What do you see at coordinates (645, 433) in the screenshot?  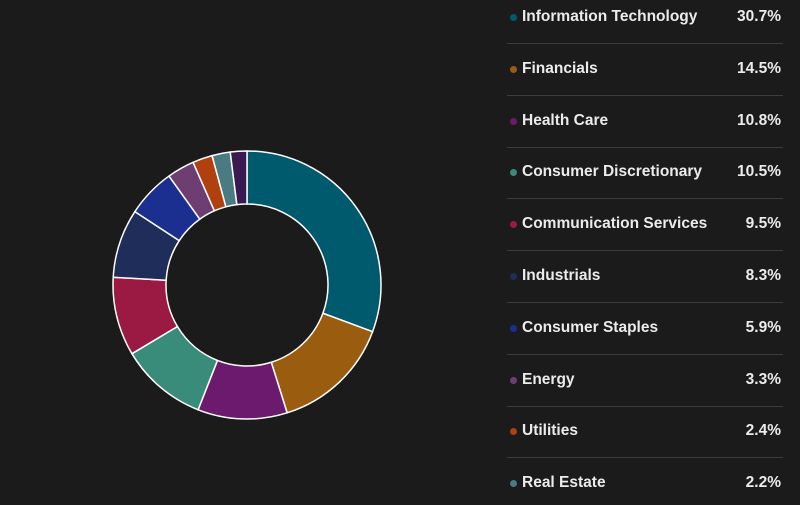 I see `legend-row-utilities: Utilities 2.4%` at bounding box center [645, 433].